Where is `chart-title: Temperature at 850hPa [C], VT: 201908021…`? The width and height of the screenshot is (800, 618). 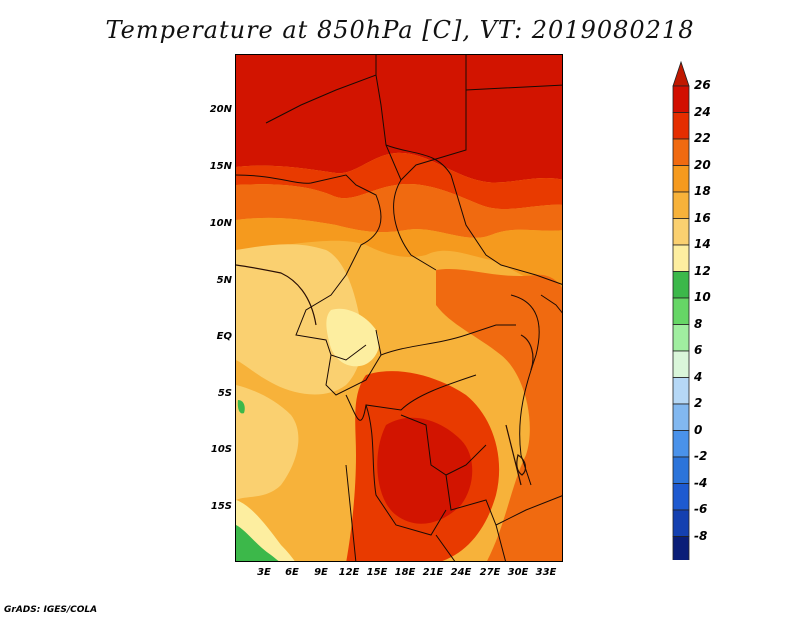 chart-title: Temperature at 850hPa [C], VT: 201908021… is located at coordinates (400, 30).